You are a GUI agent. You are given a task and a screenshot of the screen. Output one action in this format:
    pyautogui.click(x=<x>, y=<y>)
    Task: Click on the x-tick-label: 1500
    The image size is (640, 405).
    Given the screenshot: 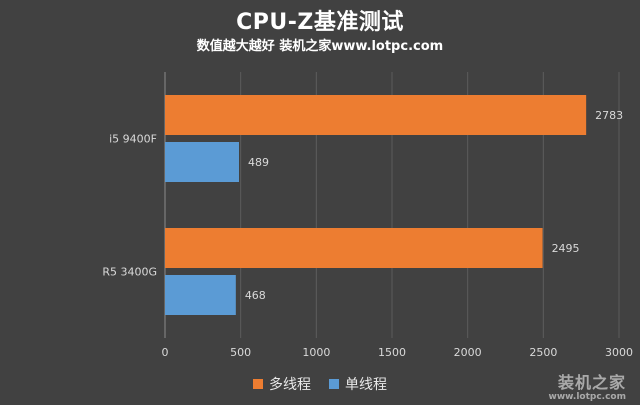 What is the action you would take?
    pyautogui.click(x=392, y=352)
    